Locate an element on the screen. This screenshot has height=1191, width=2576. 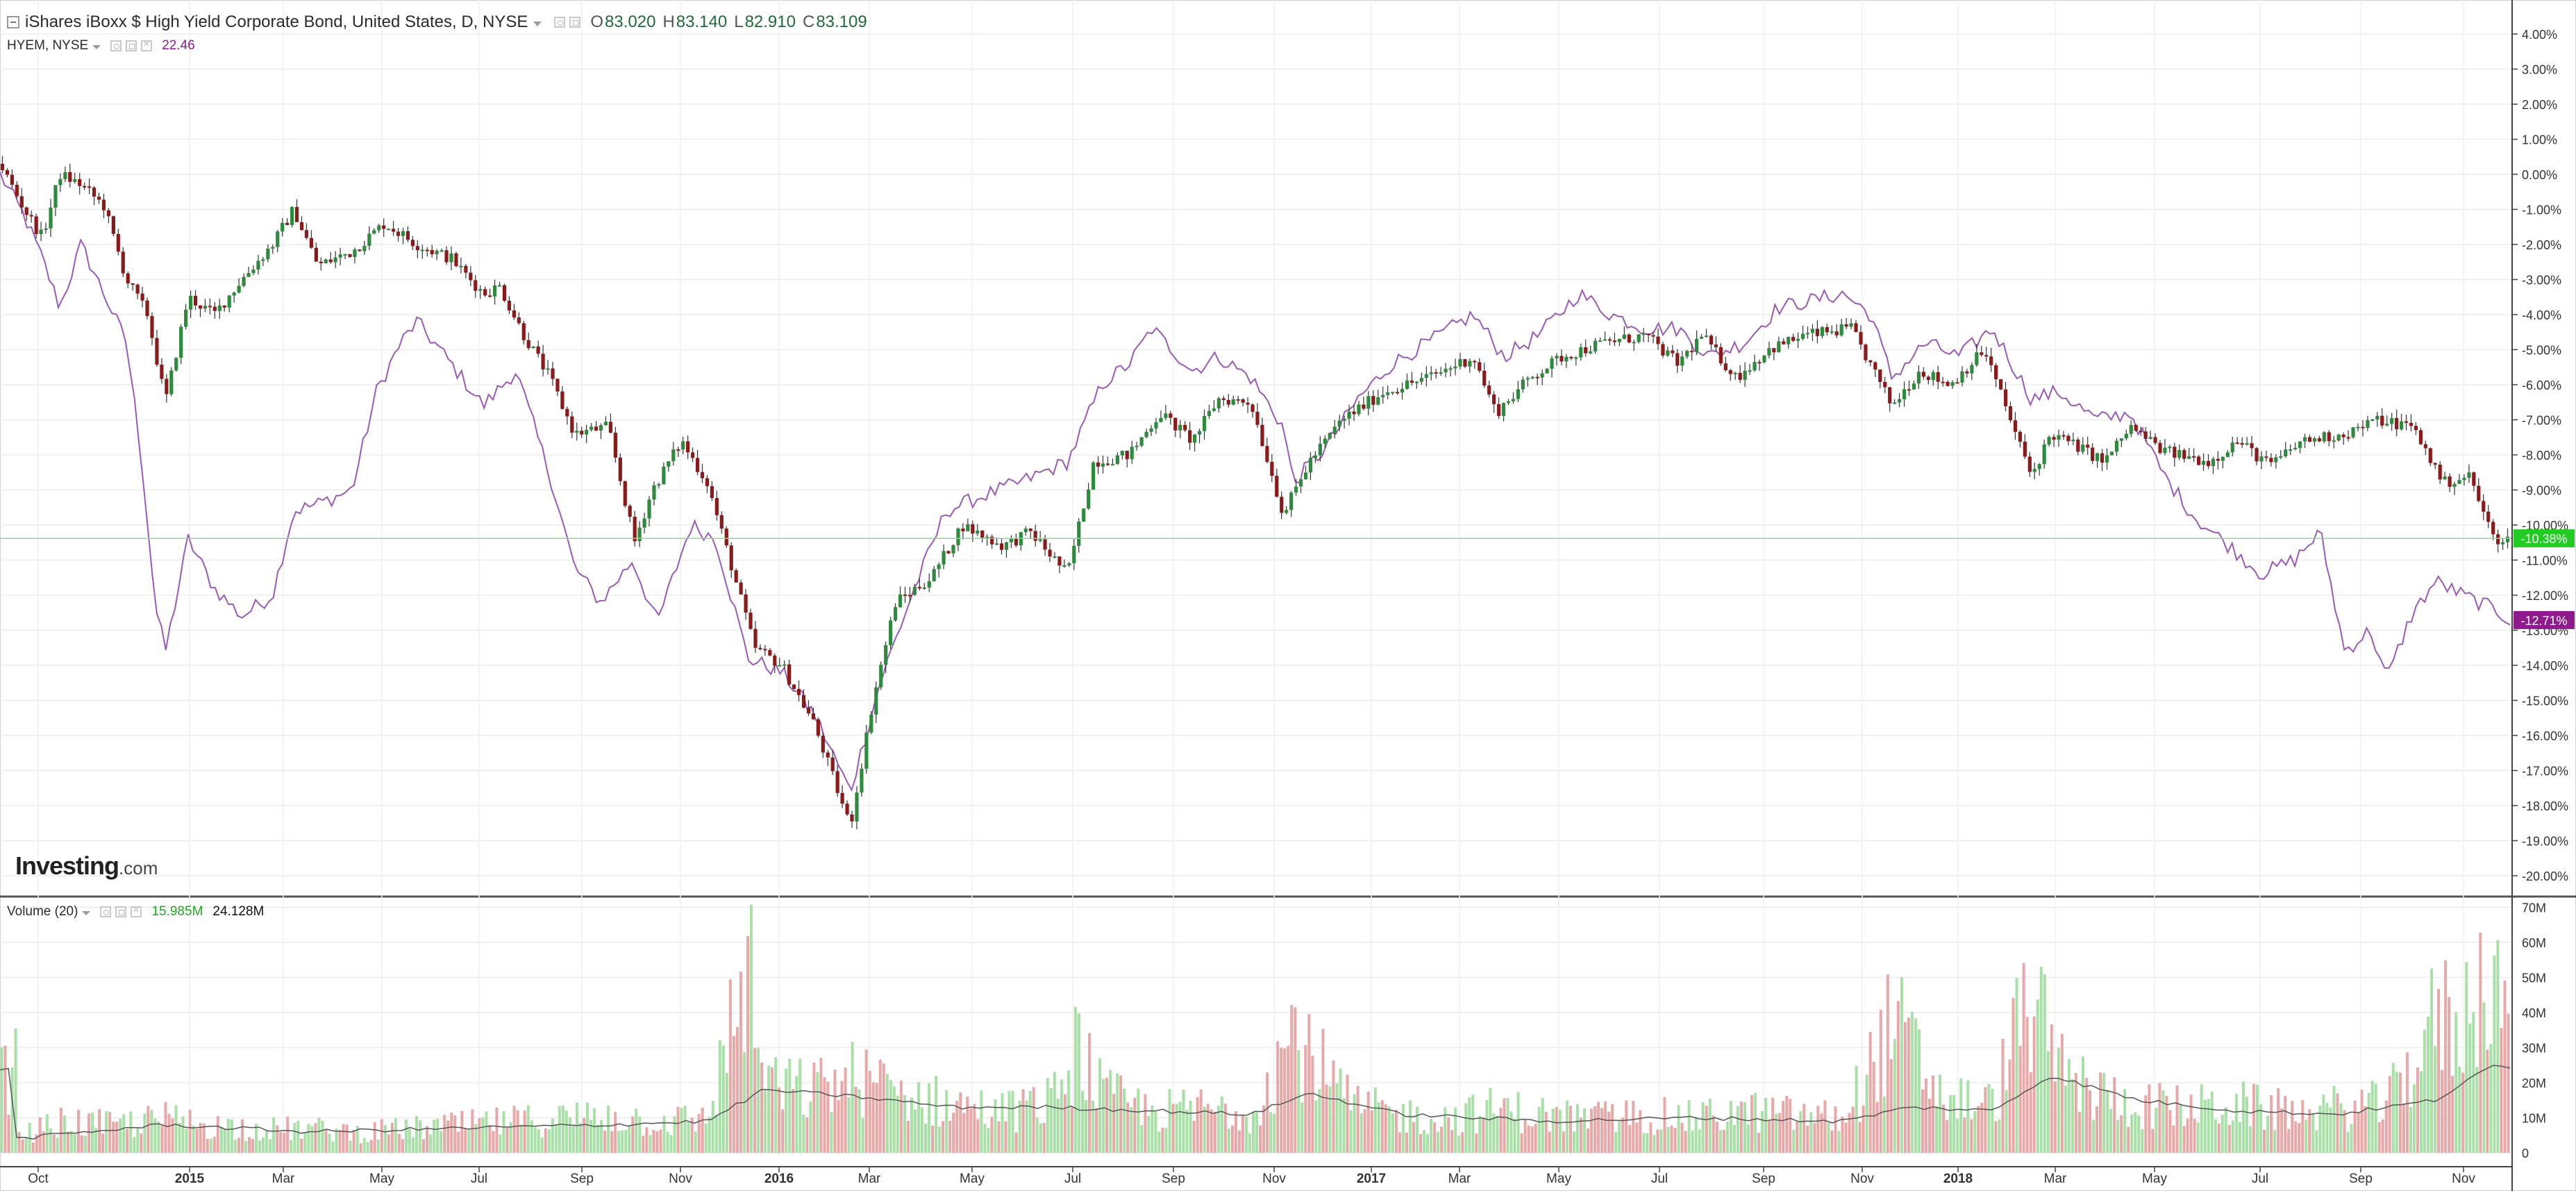
collapse-icon is located at coordinates (13, 22).